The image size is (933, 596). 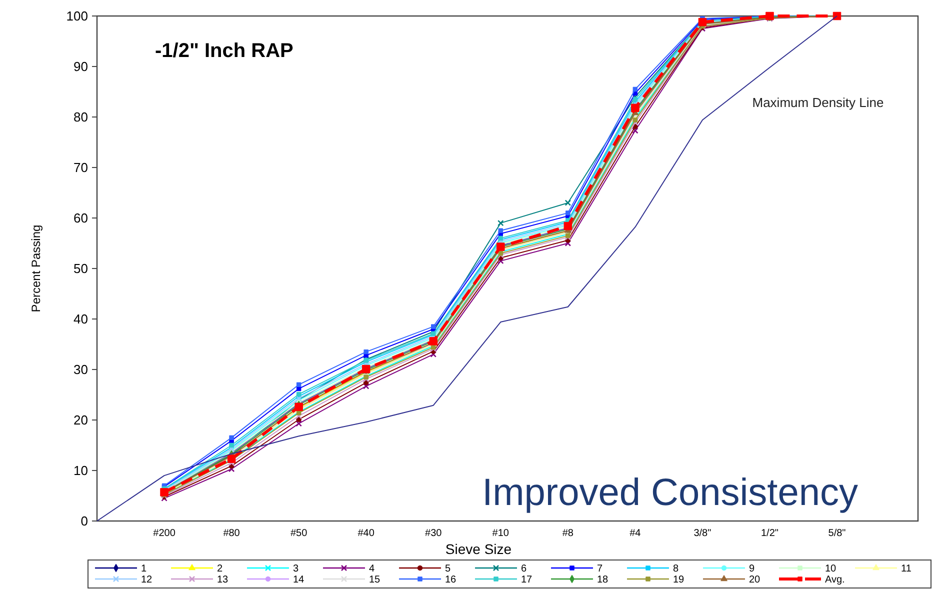 What do you see at coordinates (220, 569) in the screenshot?
I see `legend-label: 2` at bounding box center [220, 569].